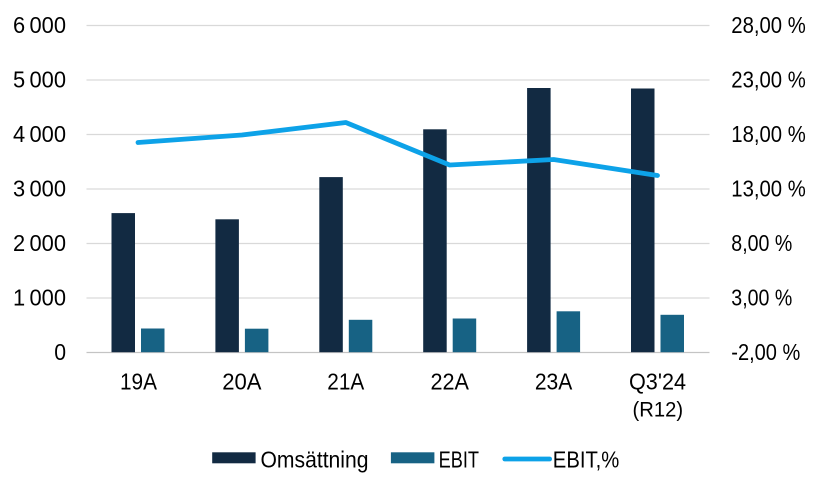 The width and height of the screenshot is (820, 492). Describe the element at coordinates (657, 382) in the screenshot. I see `svg-text: Q3'24` at that location.